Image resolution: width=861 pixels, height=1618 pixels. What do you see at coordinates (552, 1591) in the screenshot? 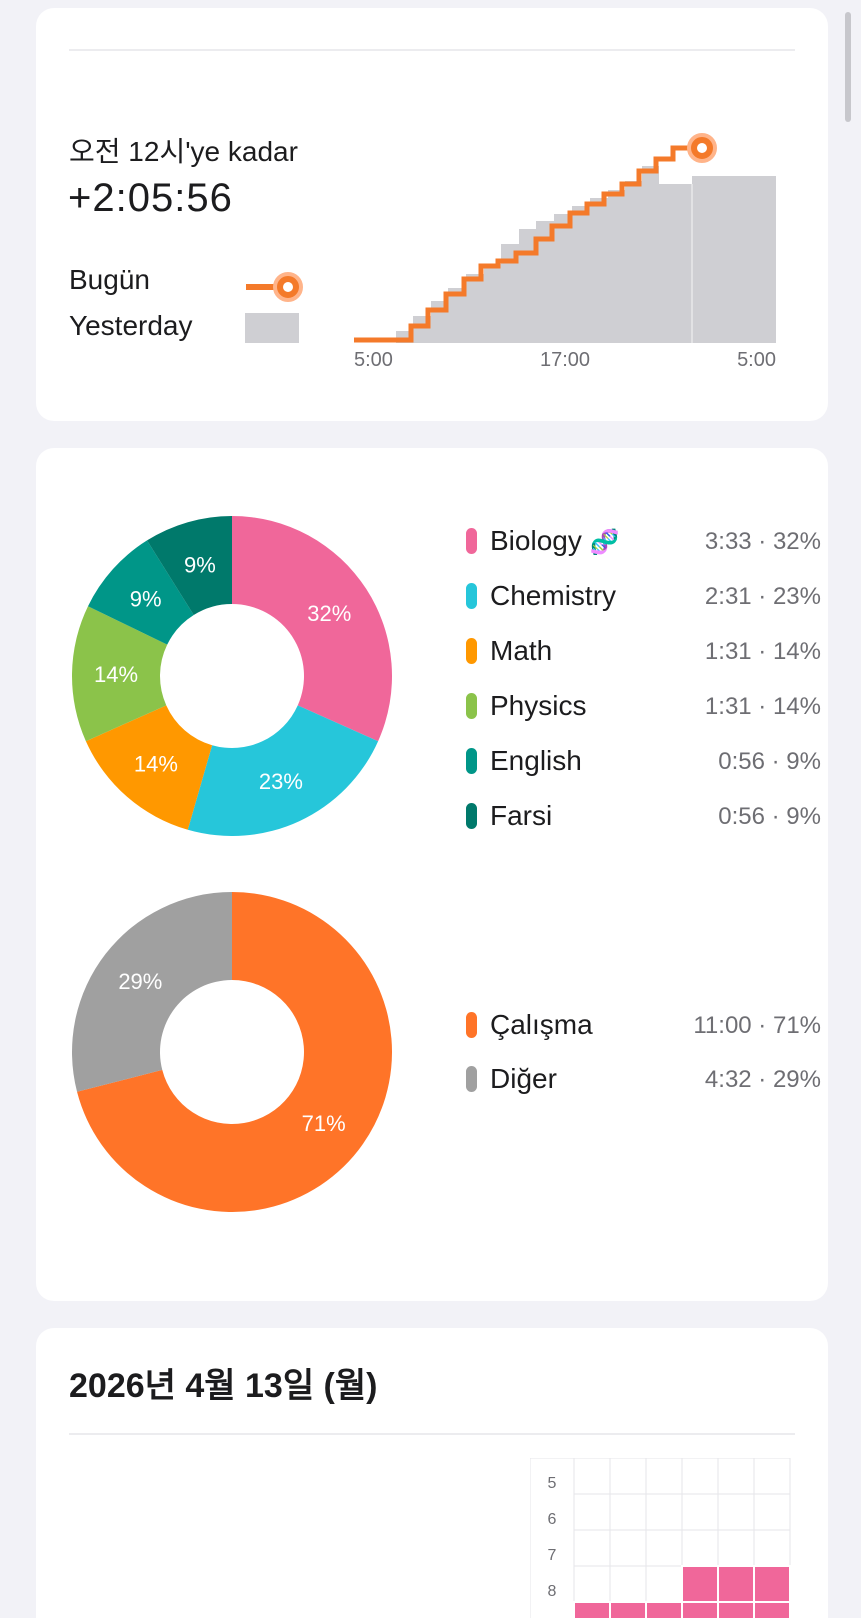
I see `hour-label: 8` at bounding box center [552, 1591].